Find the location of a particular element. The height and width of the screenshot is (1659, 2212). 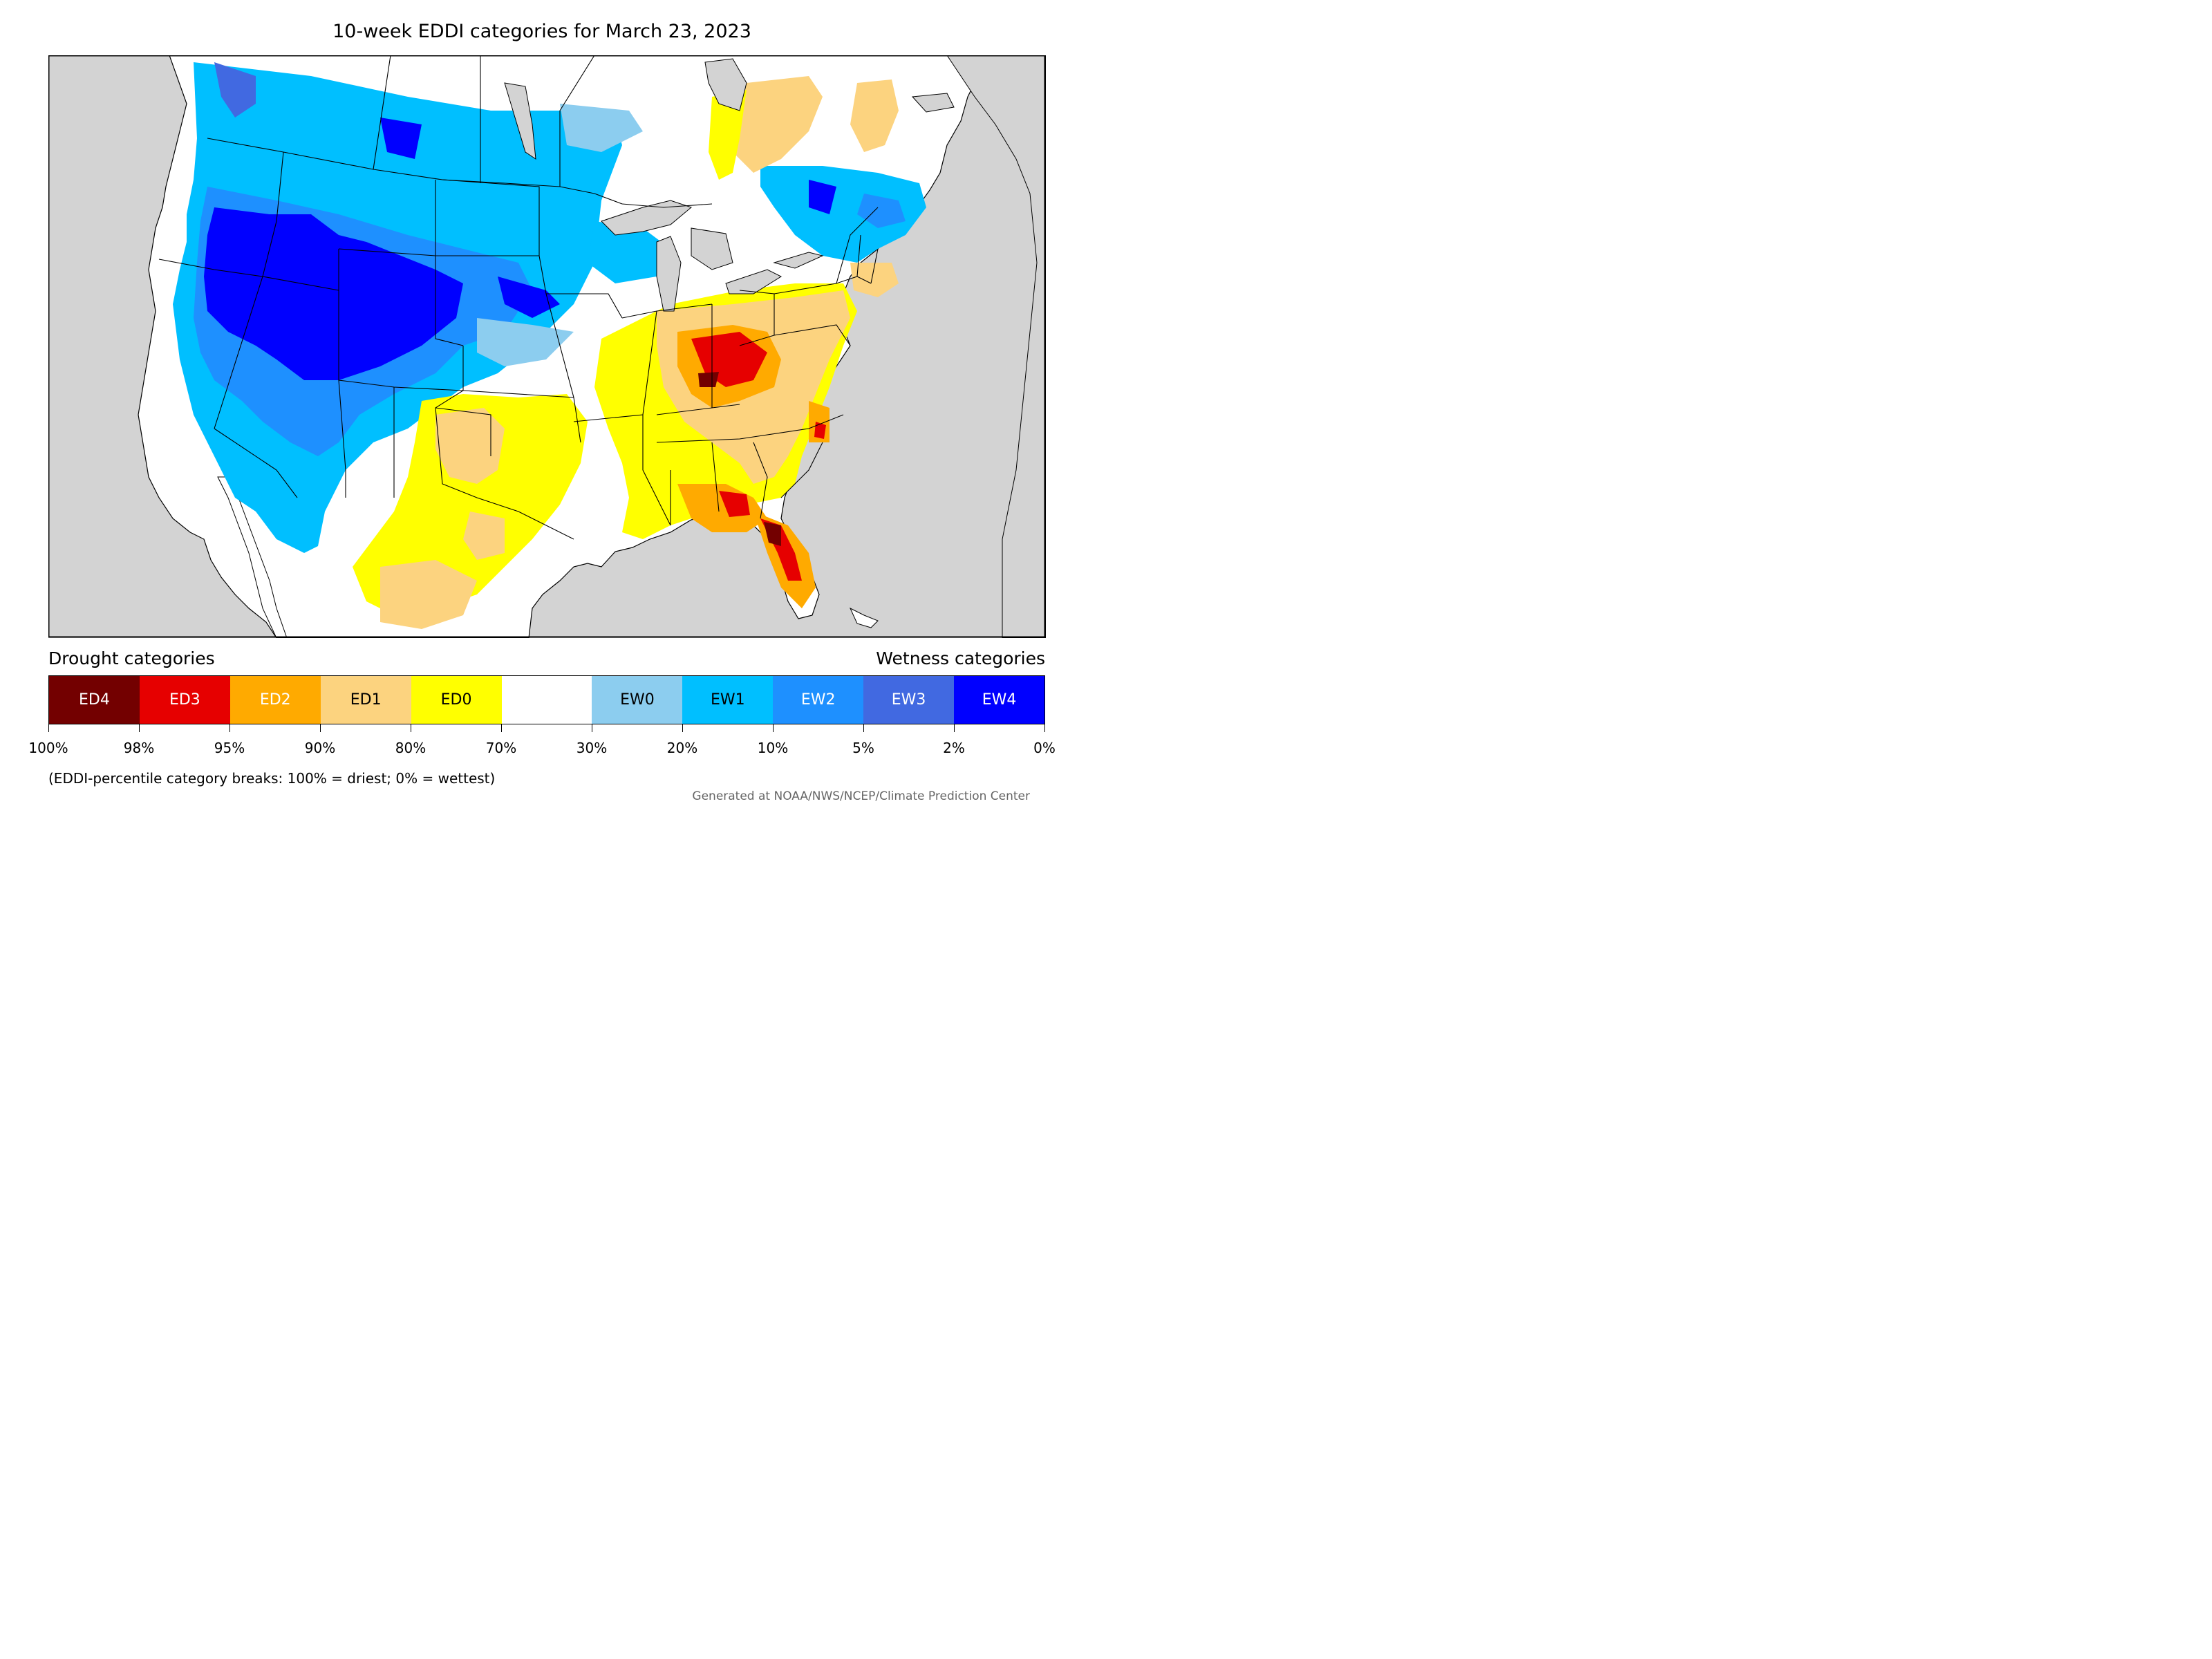

tick-label: 5% is located at coordinates (863, 748).